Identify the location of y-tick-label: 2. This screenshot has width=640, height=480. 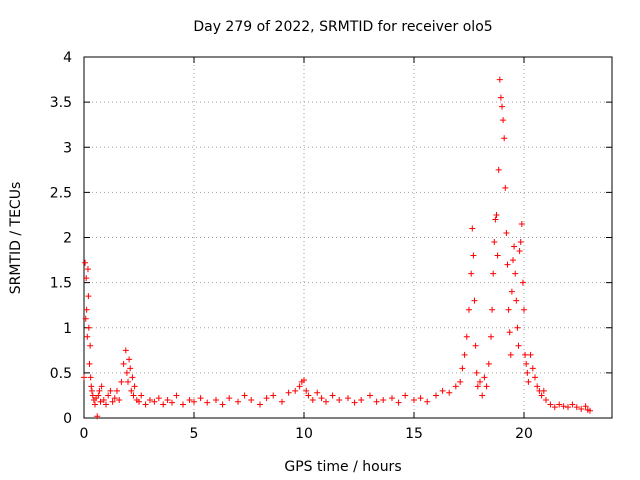
(67, 239).